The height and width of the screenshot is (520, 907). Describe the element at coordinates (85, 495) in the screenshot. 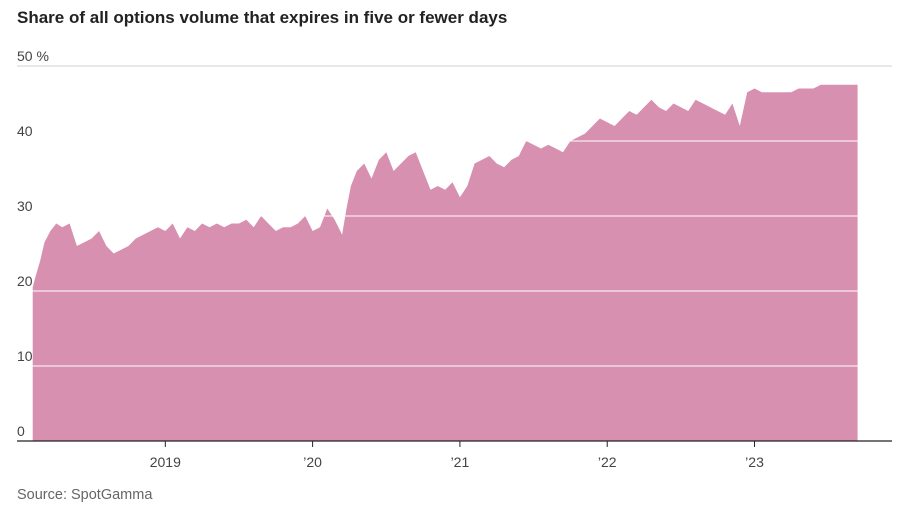

I see `source-note: Source: SpotGamma` at that location.